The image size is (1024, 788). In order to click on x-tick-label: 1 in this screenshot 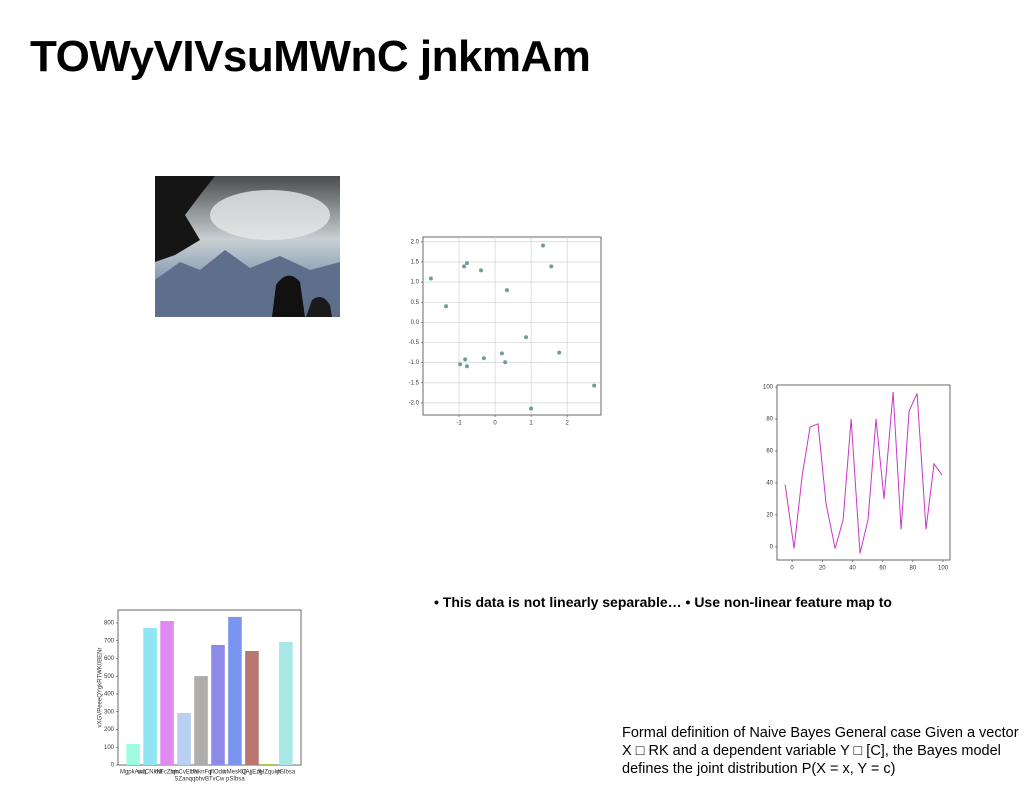, I will do `click(531, 424)`.